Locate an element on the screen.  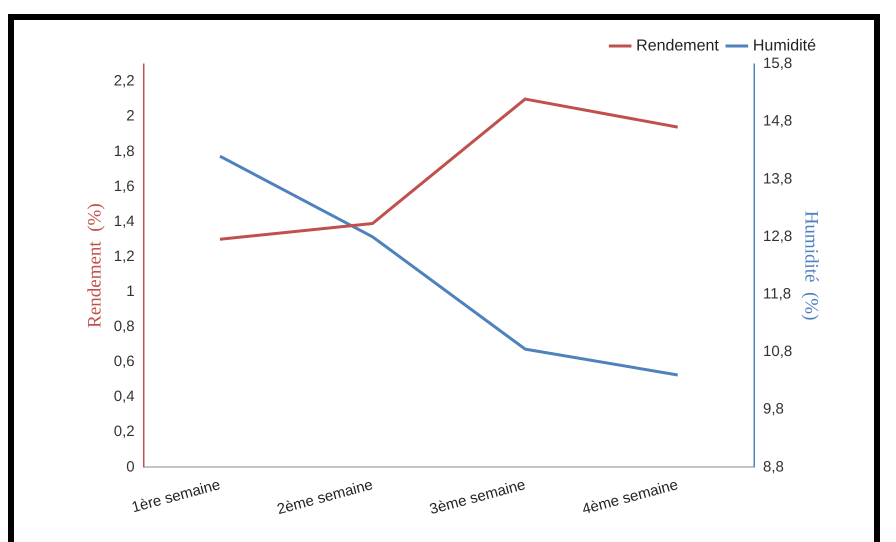
y-tick-label: 0 is located at coordinates (130, 467).